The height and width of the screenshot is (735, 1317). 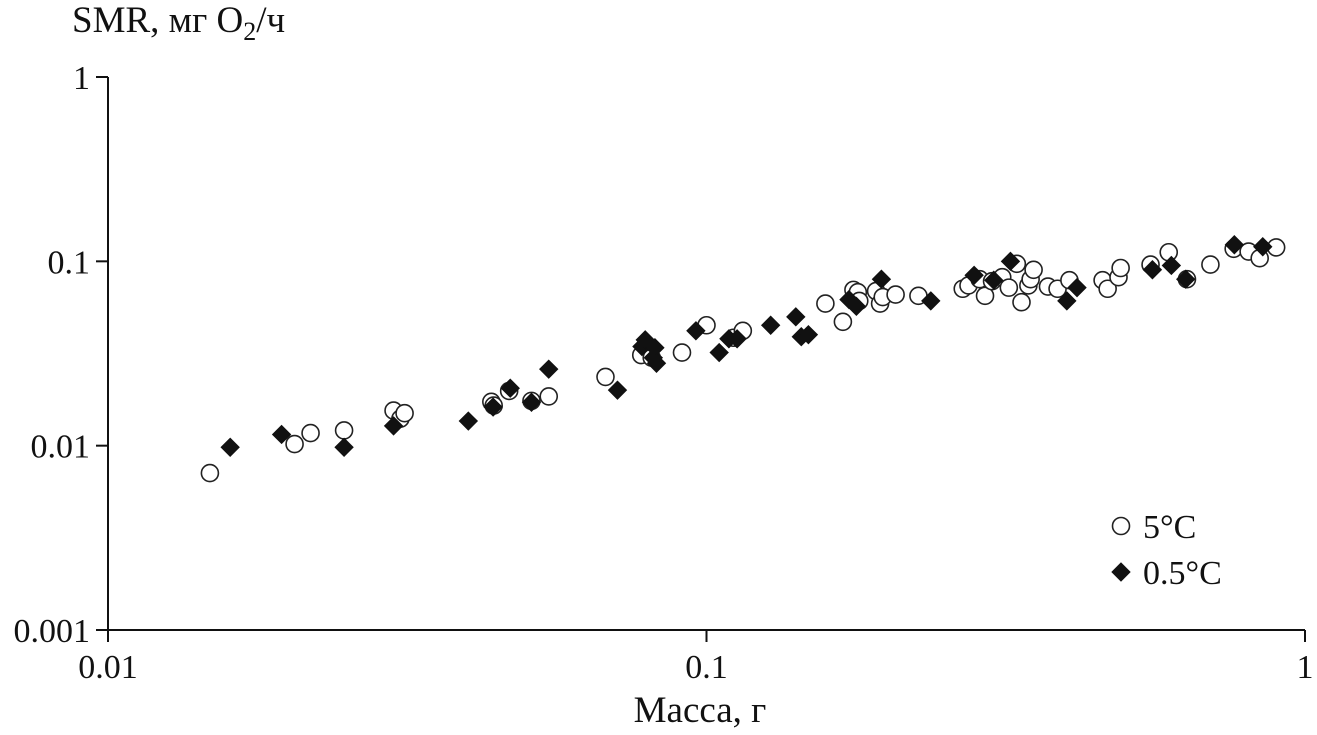 What do you see at coordinates (706, 667) in the screenshot?
I see `x-tick-label: 0.1` at bounding box center [706, 667].